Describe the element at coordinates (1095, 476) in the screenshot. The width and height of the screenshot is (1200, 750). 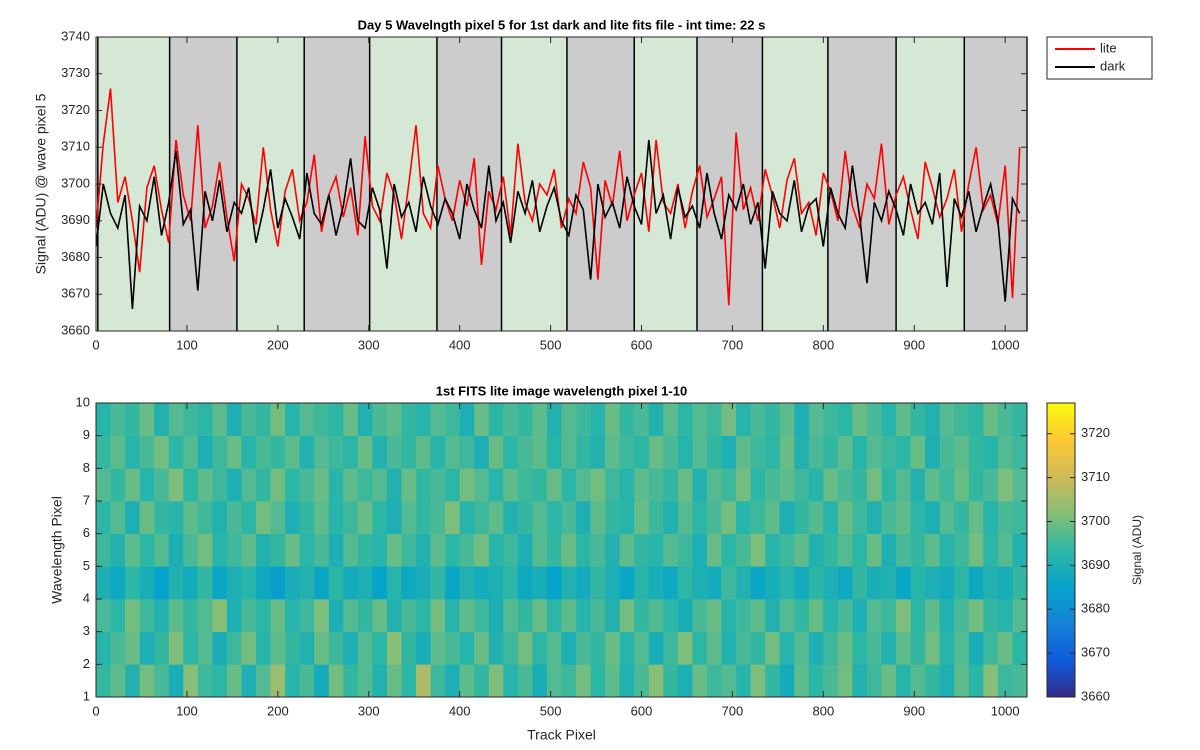
I see `colorbar-tick-label: 3710` at that location.